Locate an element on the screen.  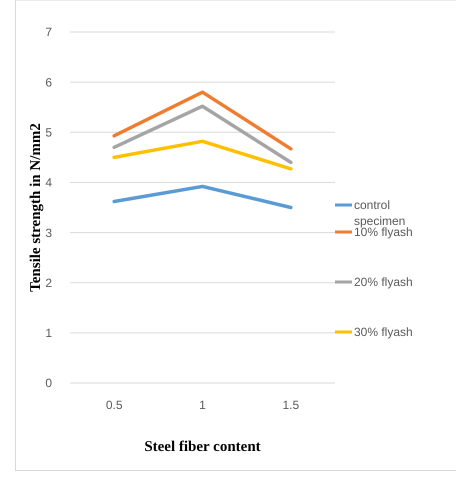
x-axis-title: Steel fiber content is located at coordinates (202, 447).